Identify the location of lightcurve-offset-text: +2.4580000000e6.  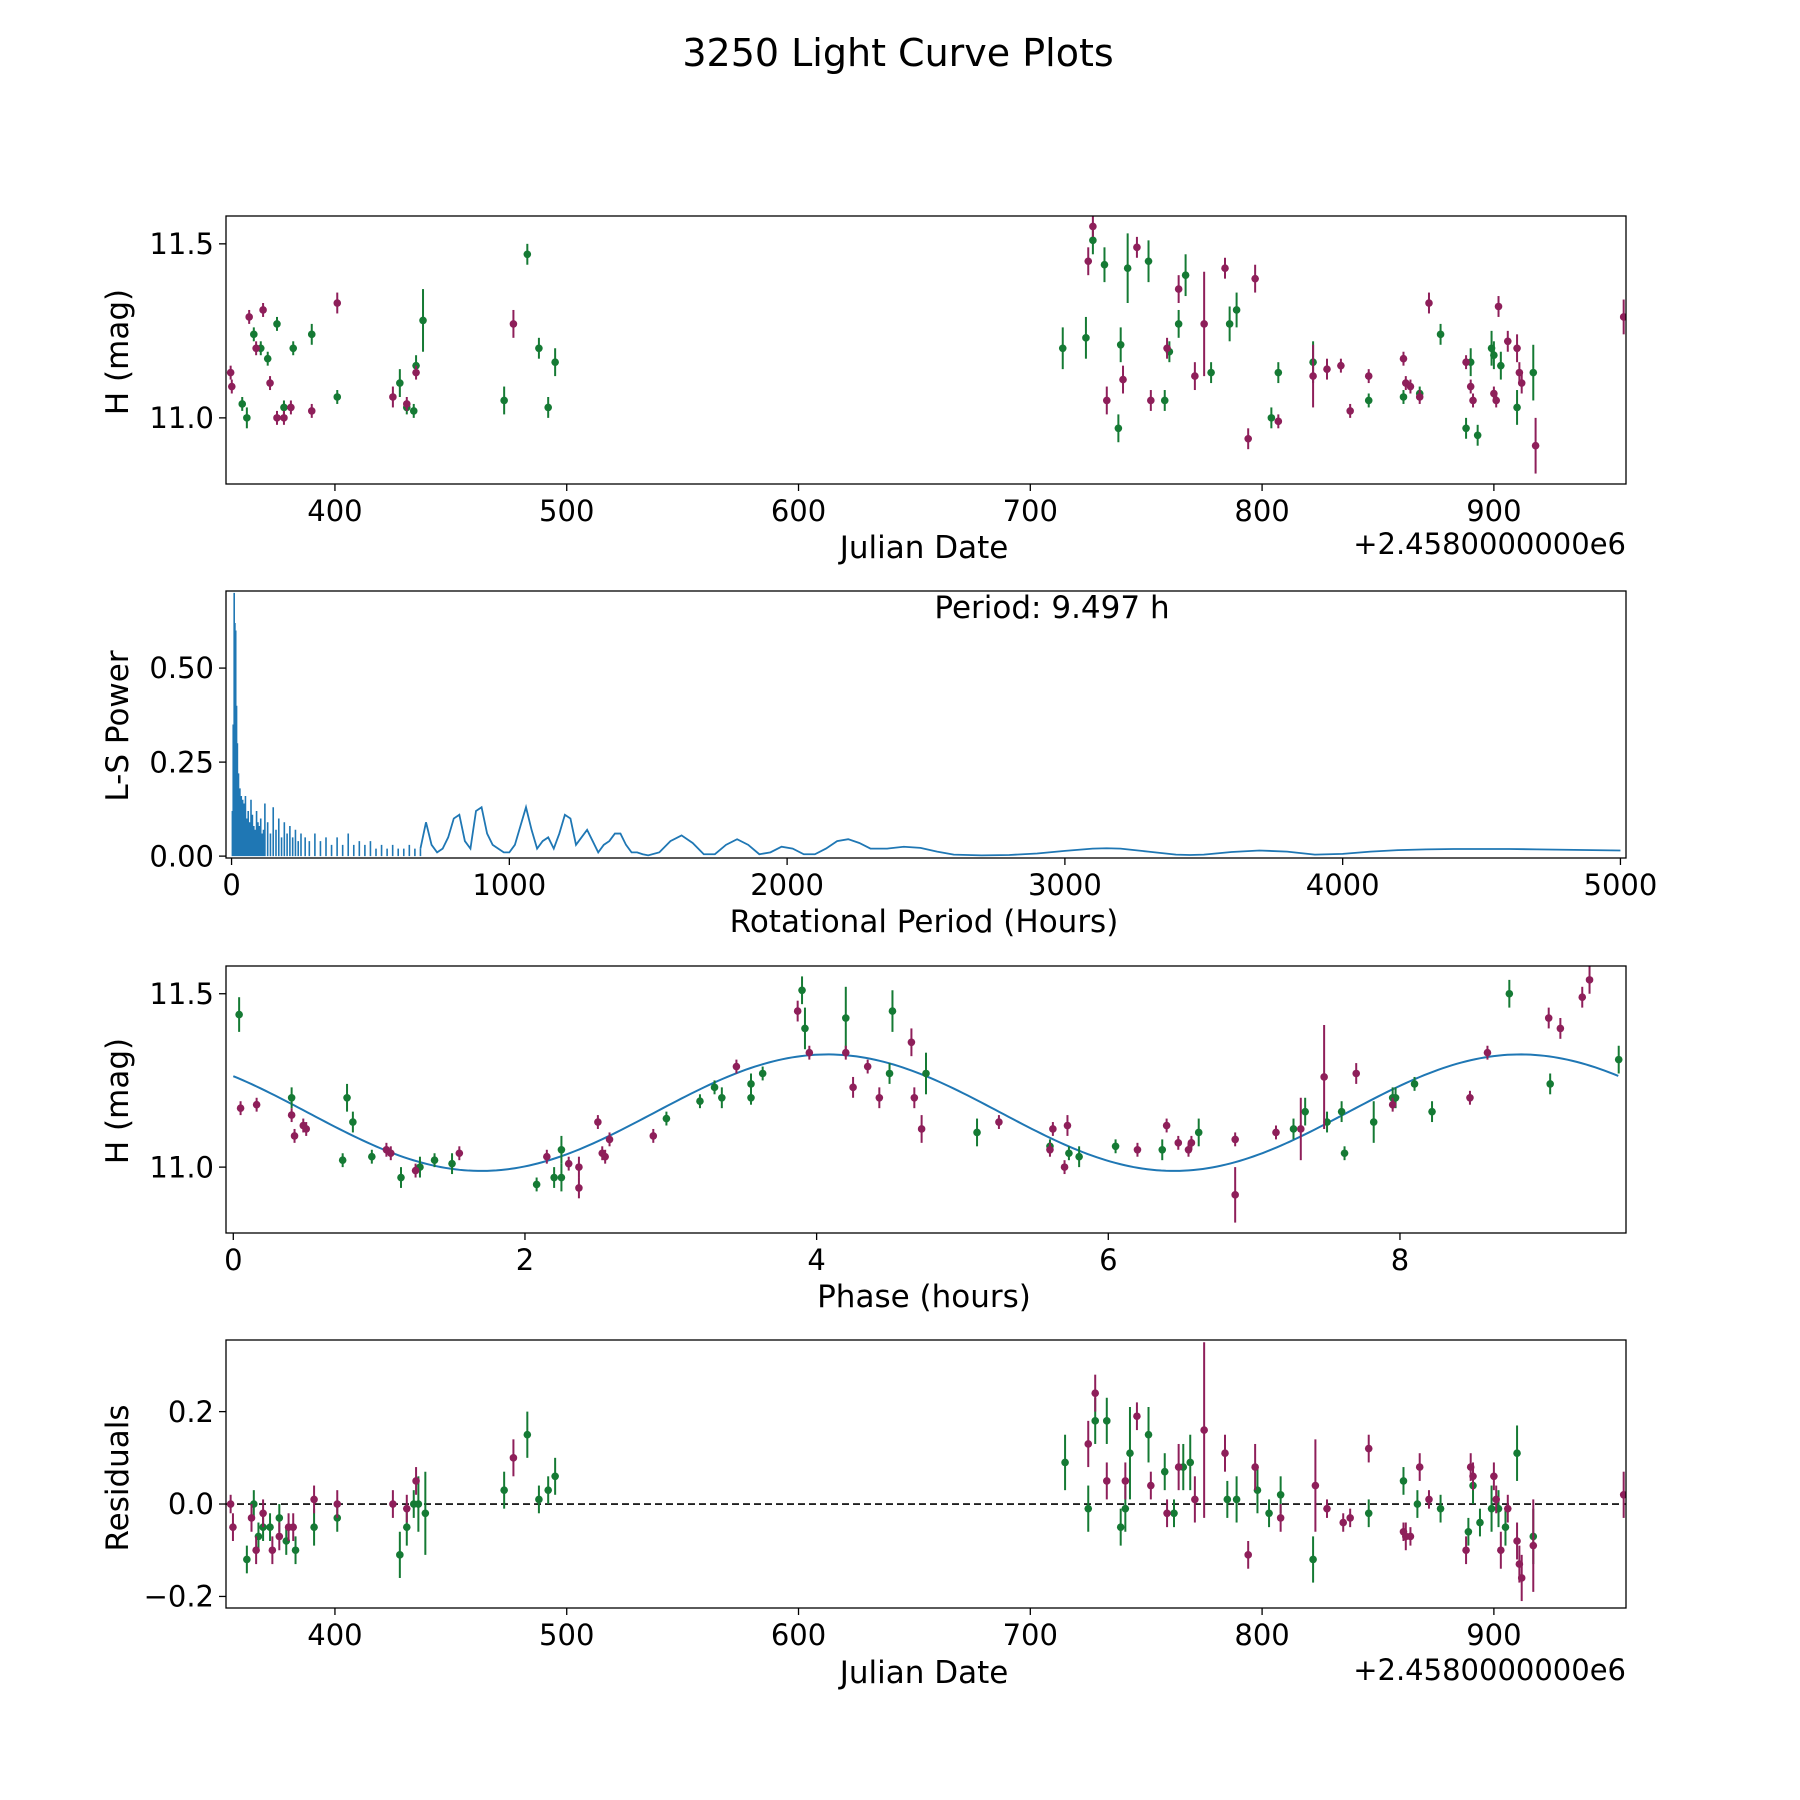
(1489, 544).